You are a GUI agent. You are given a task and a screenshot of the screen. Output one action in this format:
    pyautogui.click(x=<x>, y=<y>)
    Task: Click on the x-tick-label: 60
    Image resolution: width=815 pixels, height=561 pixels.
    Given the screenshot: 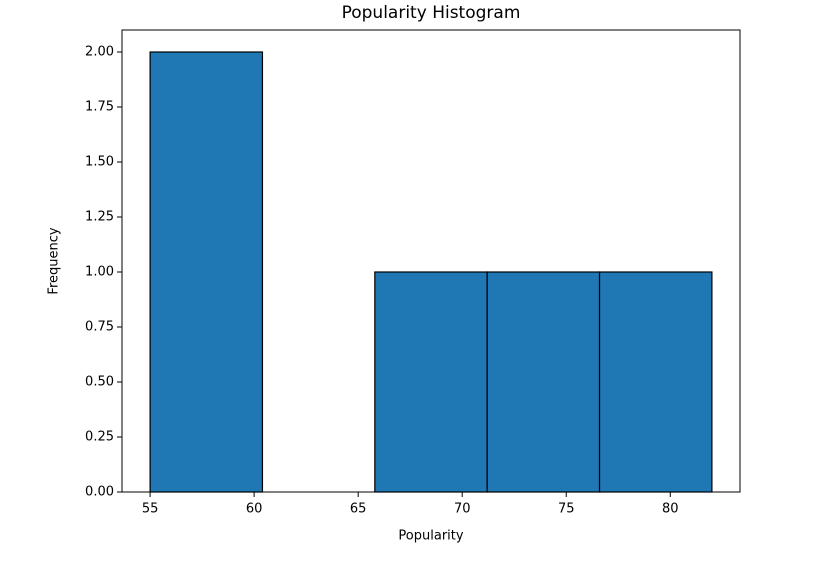 What is the action you would take?
    pyautogui.click(x=254, y=509)
    